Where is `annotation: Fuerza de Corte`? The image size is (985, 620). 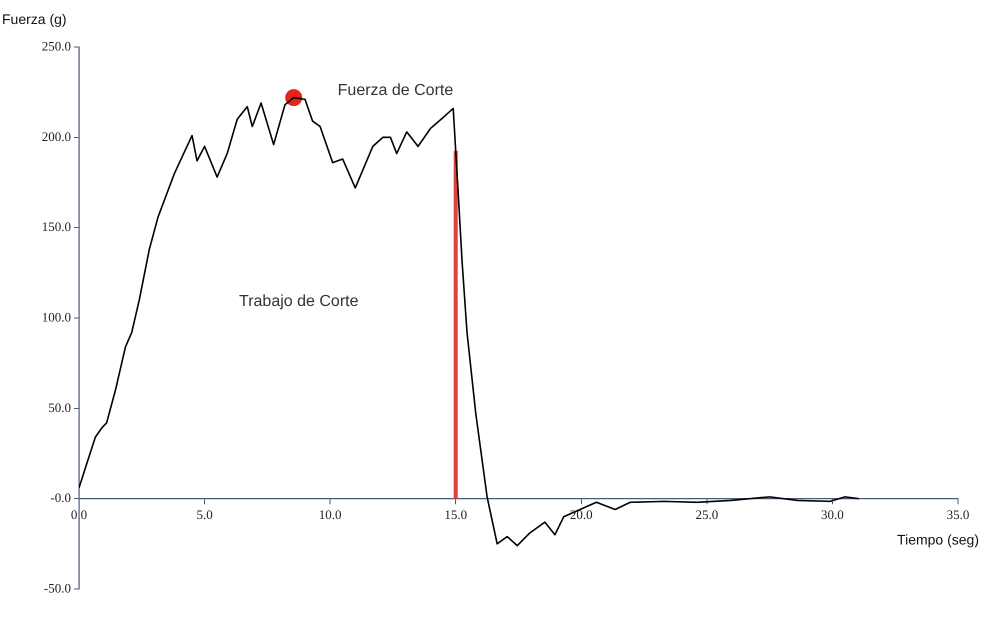 annotation: Fuerza de Corte is located at coordinates (396, 90).